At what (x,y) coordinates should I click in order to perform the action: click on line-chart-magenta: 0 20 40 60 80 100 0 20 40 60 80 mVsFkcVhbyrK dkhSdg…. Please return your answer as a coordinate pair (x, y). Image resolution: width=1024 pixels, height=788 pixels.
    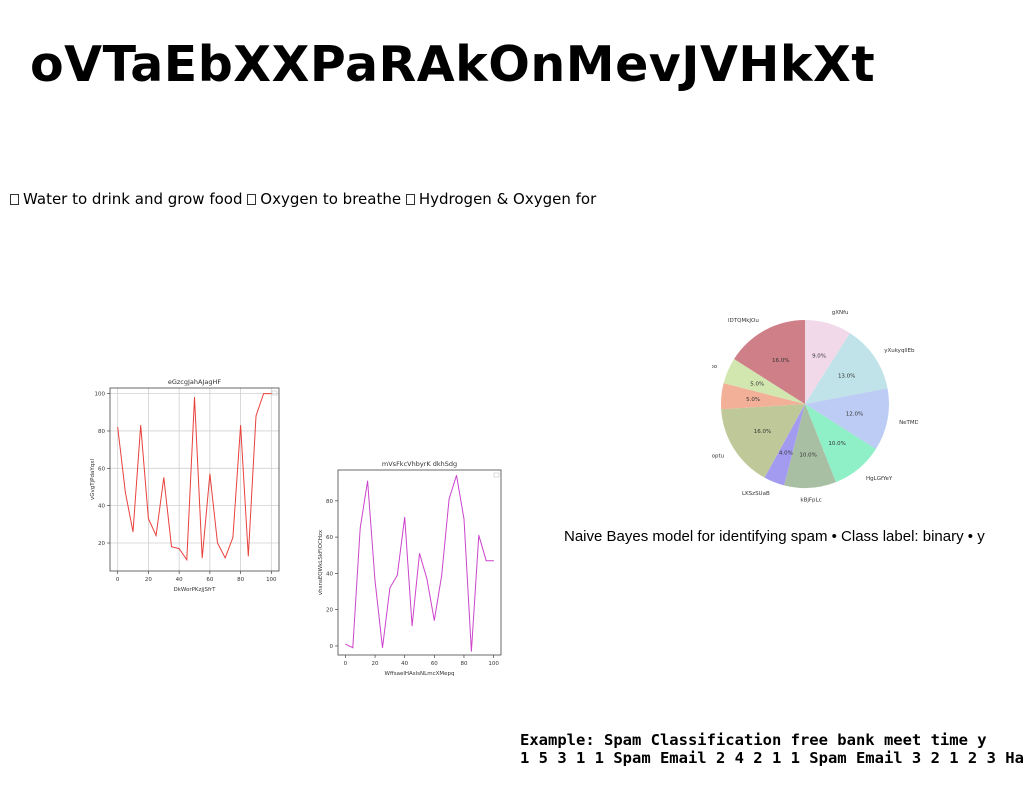
    Looking at the image, I should click on (412, 568).